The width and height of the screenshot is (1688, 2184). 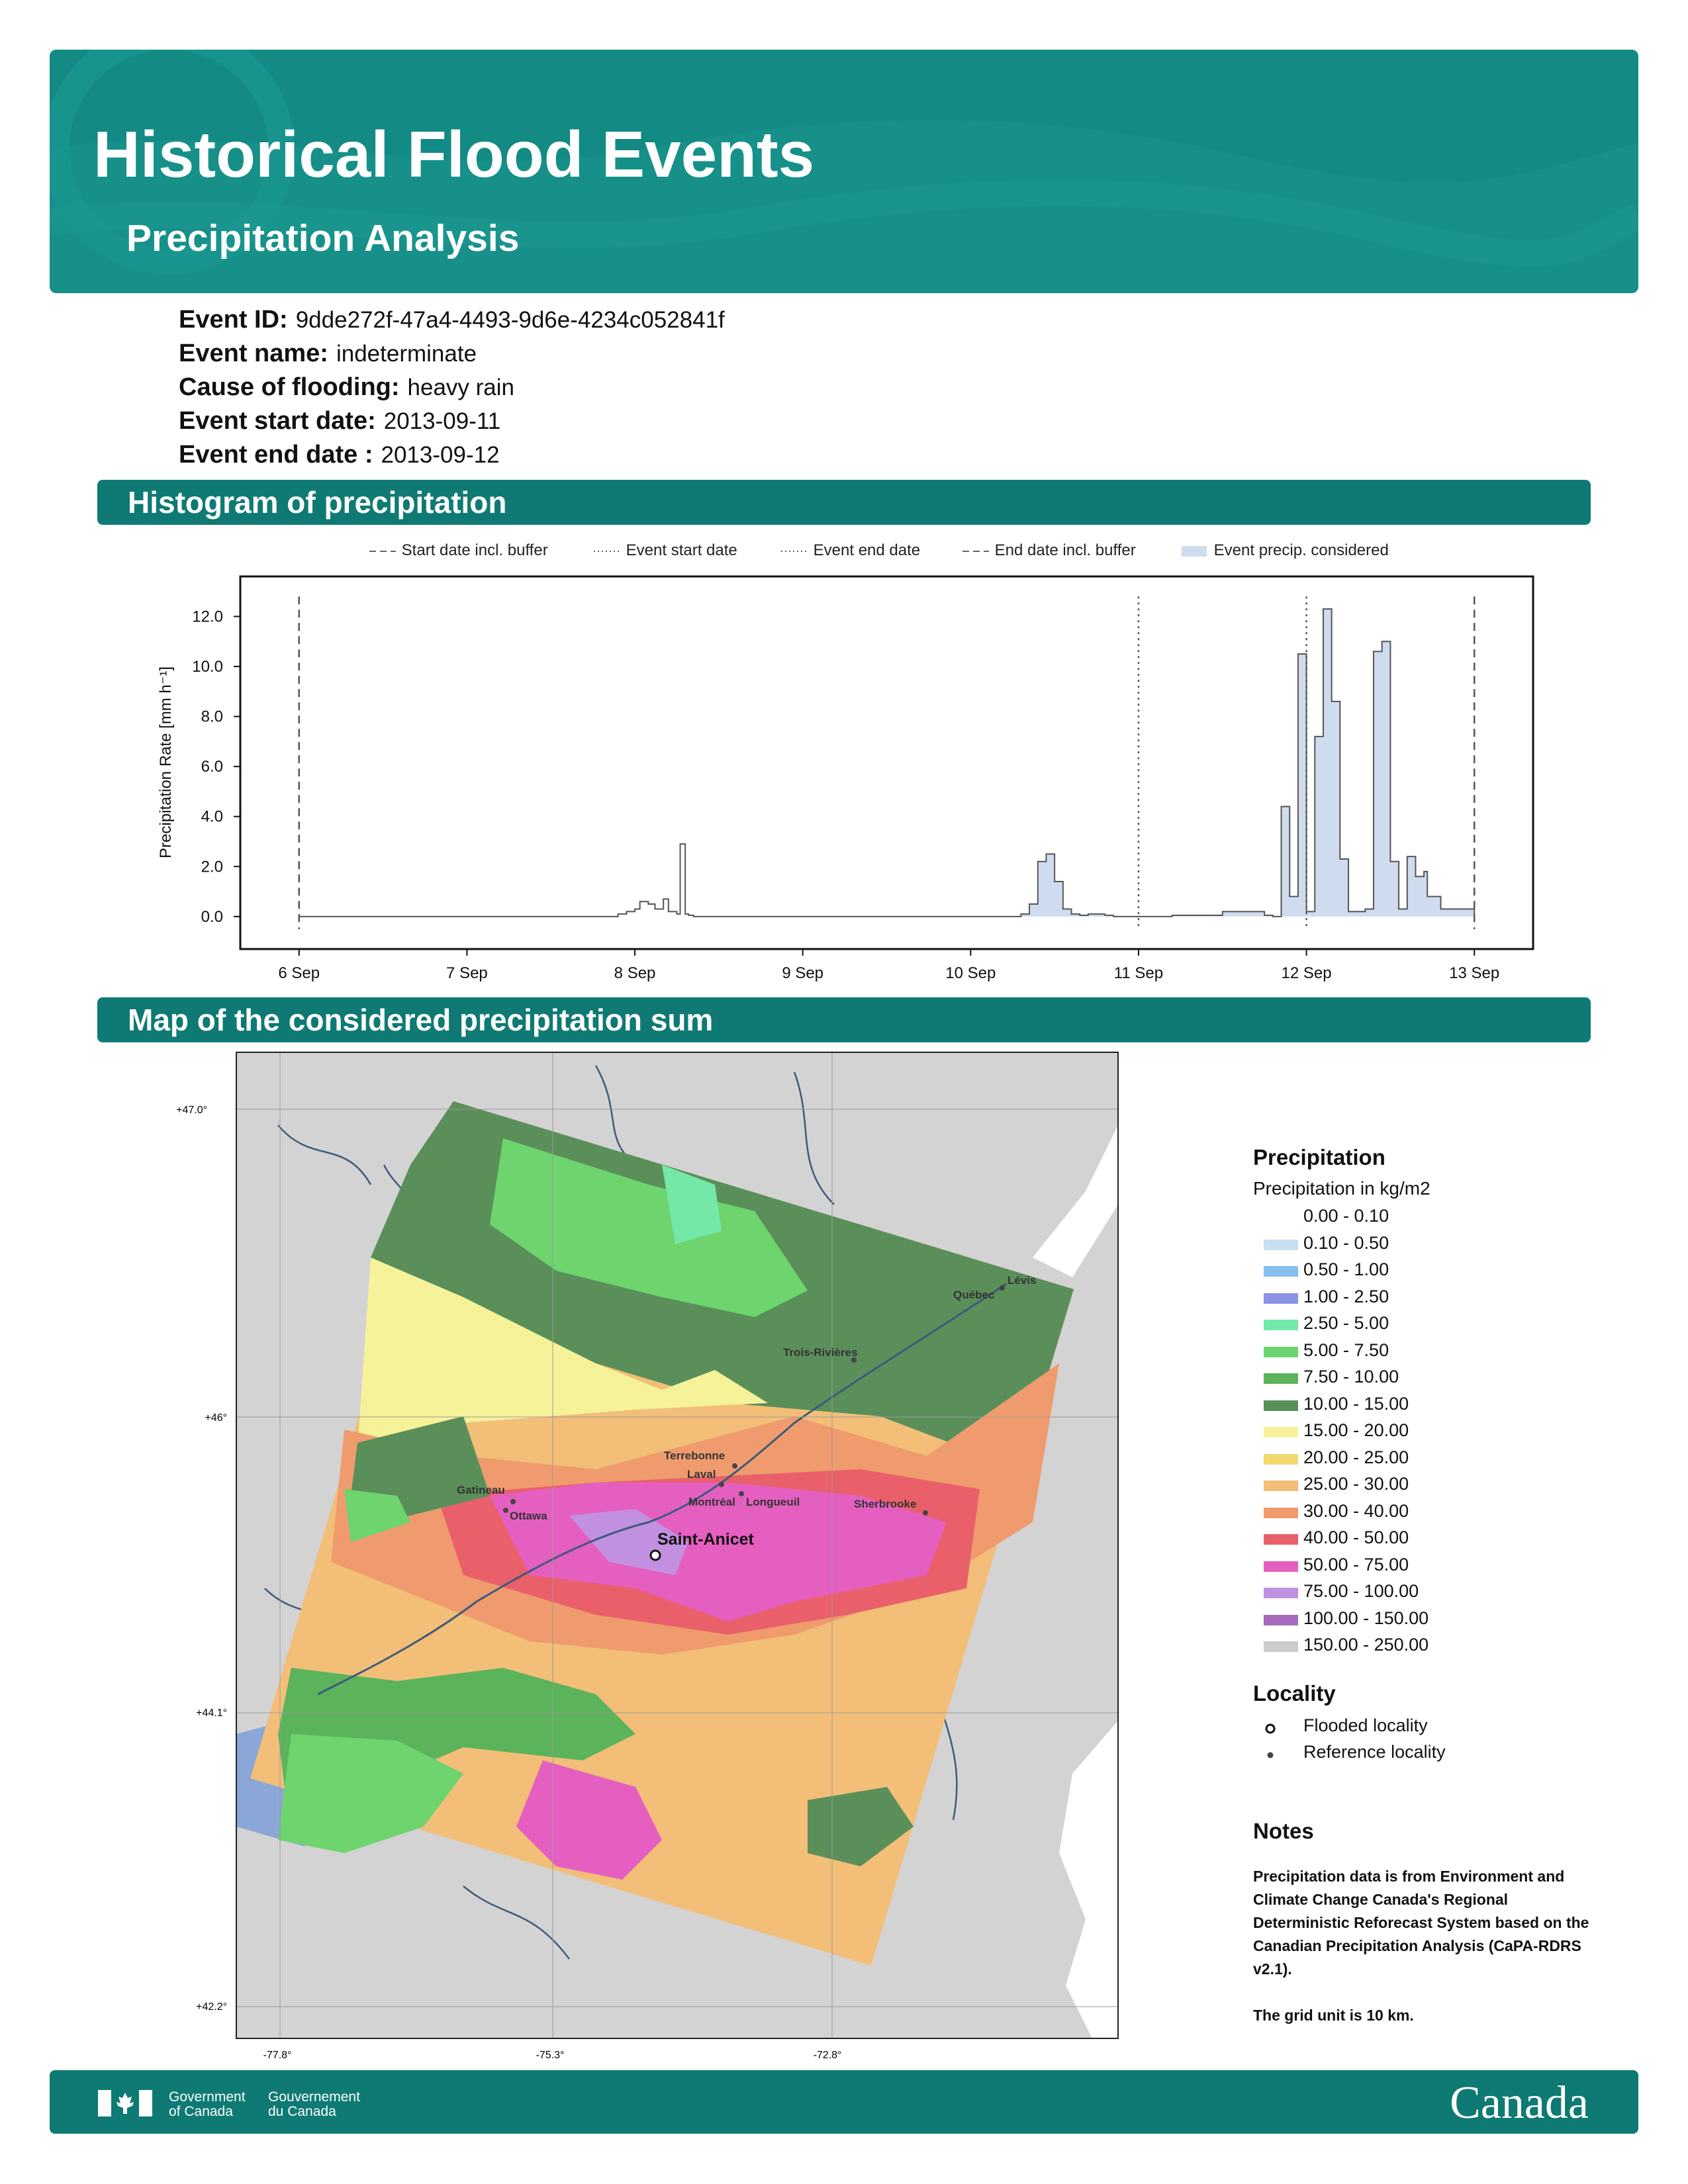 I want to click on locality-legend-title: Locality, so click(x=1294, y=1693).